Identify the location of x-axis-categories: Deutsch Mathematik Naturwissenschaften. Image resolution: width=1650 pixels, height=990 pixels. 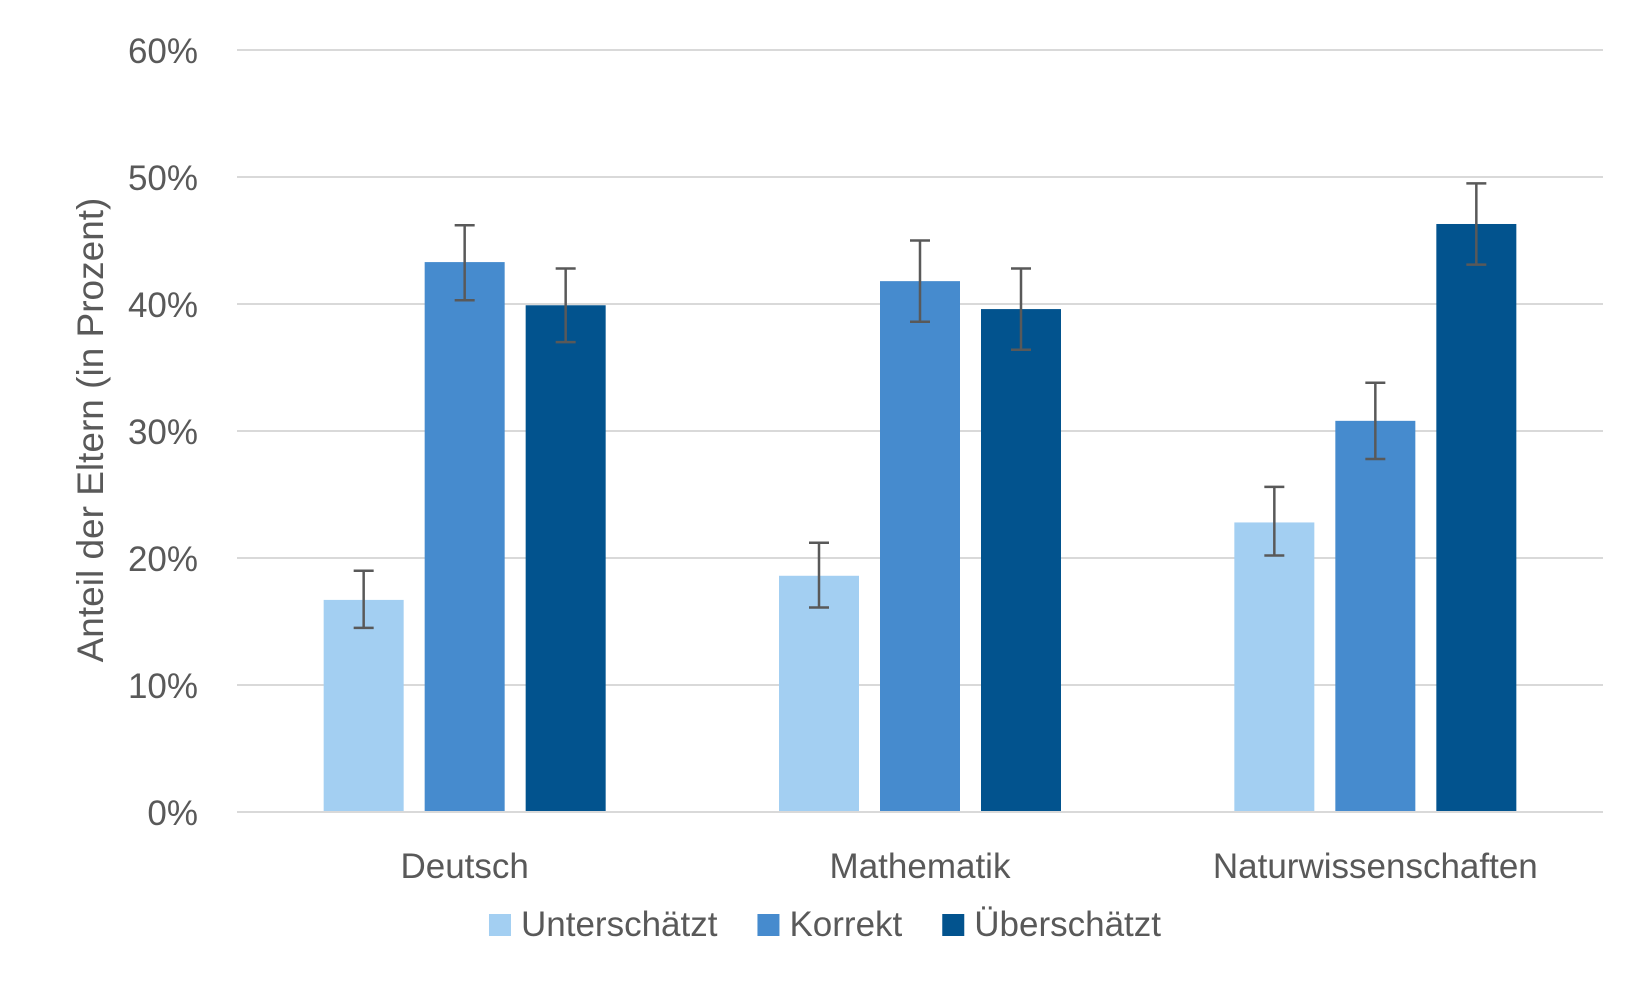
(968, 866).